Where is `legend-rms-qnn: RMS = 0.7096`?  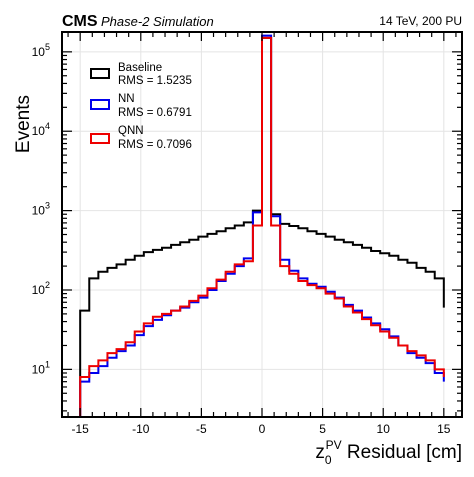 legend-rms-qnn: RMS = 0.7096 is located at coordinates (155, 145).